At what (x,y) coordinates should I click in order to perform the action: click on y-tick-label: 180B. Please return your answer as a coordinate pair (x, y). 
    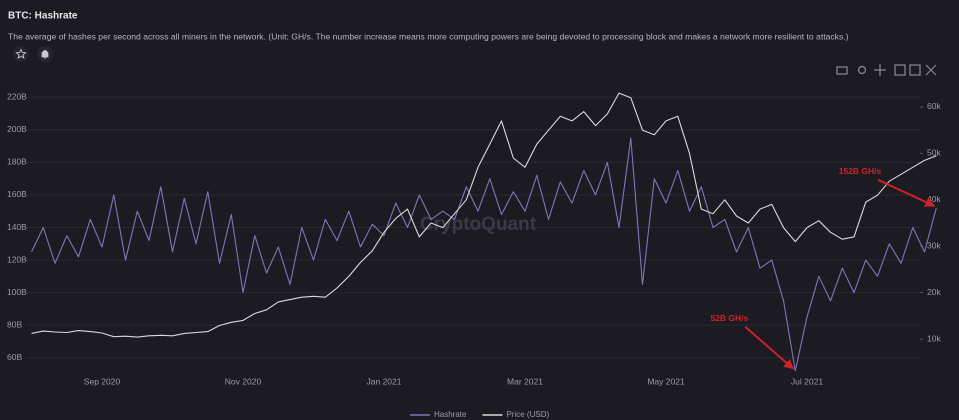
    Looking at the image, I should click on (17, 162).